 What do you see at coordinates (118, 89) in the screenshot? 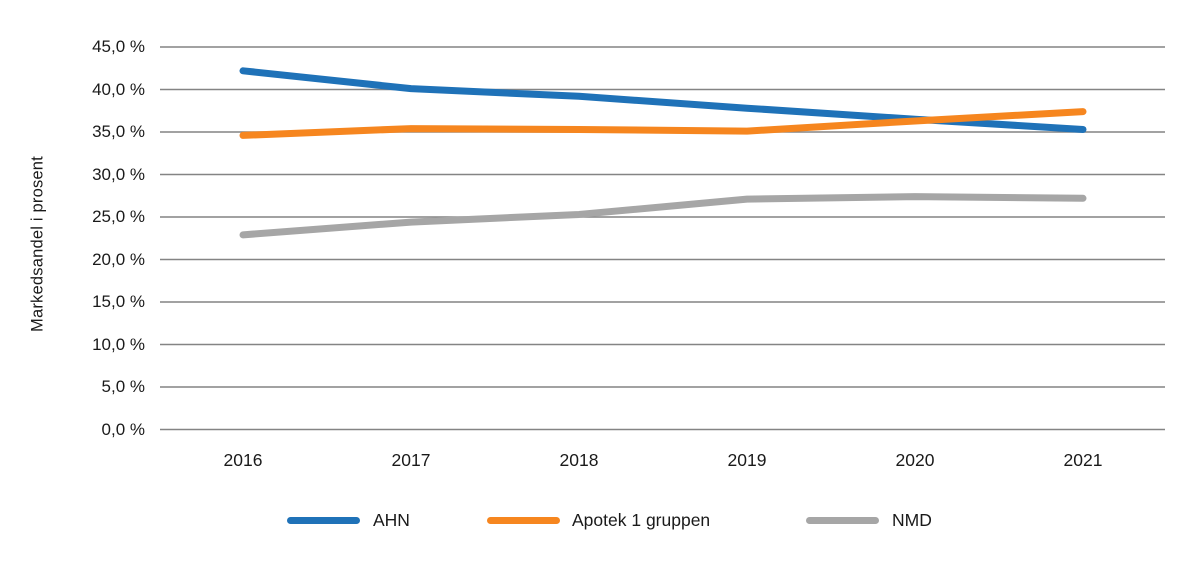
I see `y-tick-label: 40,0 %` at bounding box center [118, 89].